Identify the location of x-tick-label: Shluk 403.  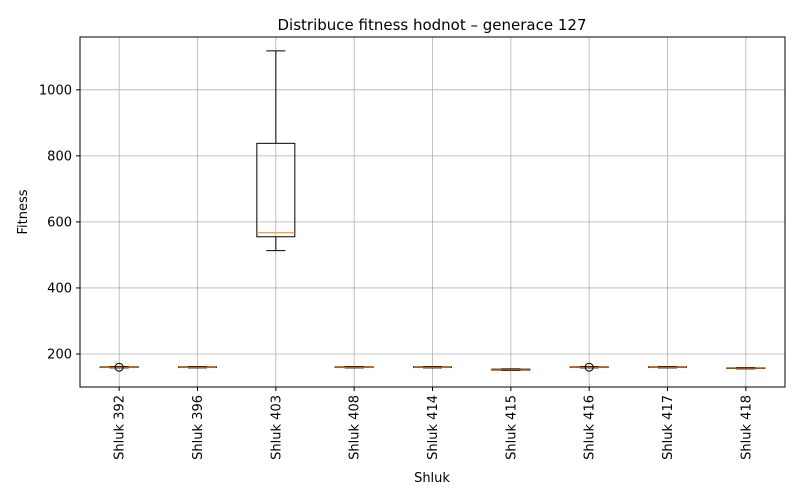
(276, 427).